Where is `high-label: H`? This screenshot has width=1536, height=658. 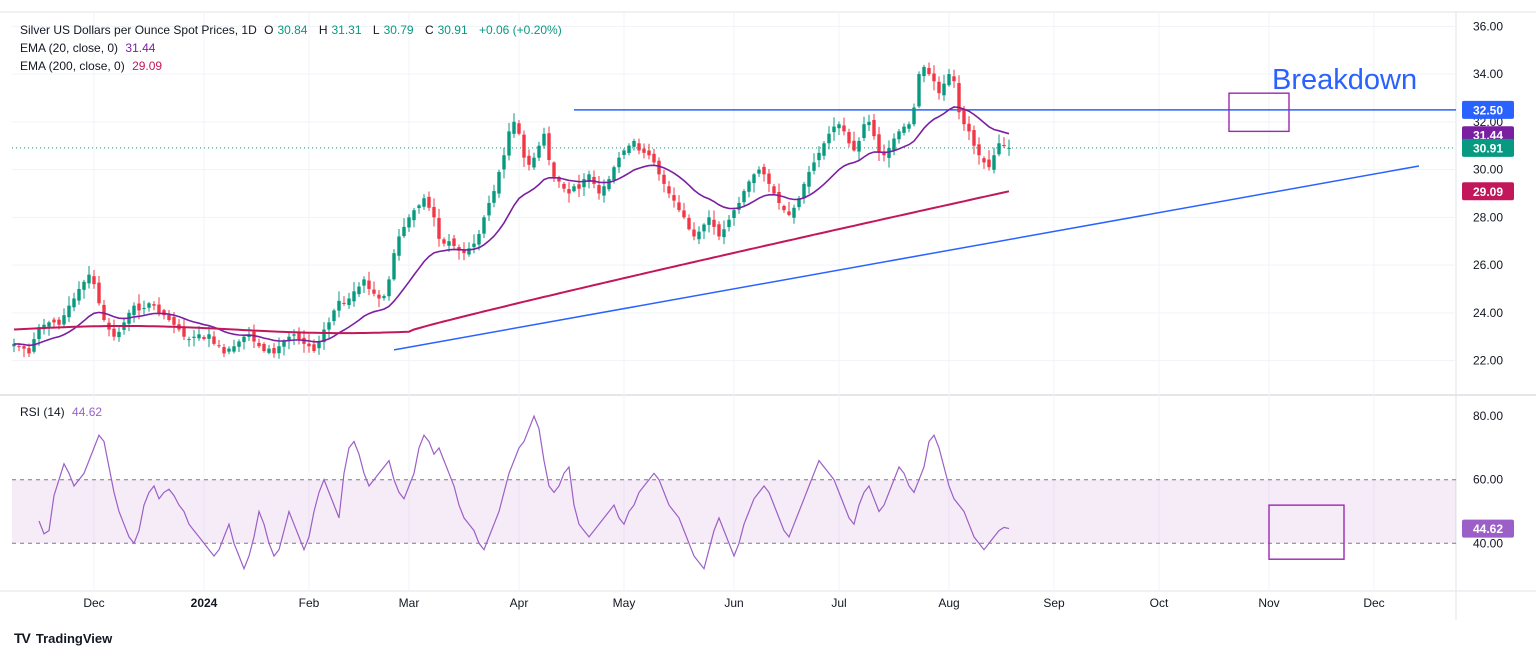
high-label: H is located at coordinates (323, 30).